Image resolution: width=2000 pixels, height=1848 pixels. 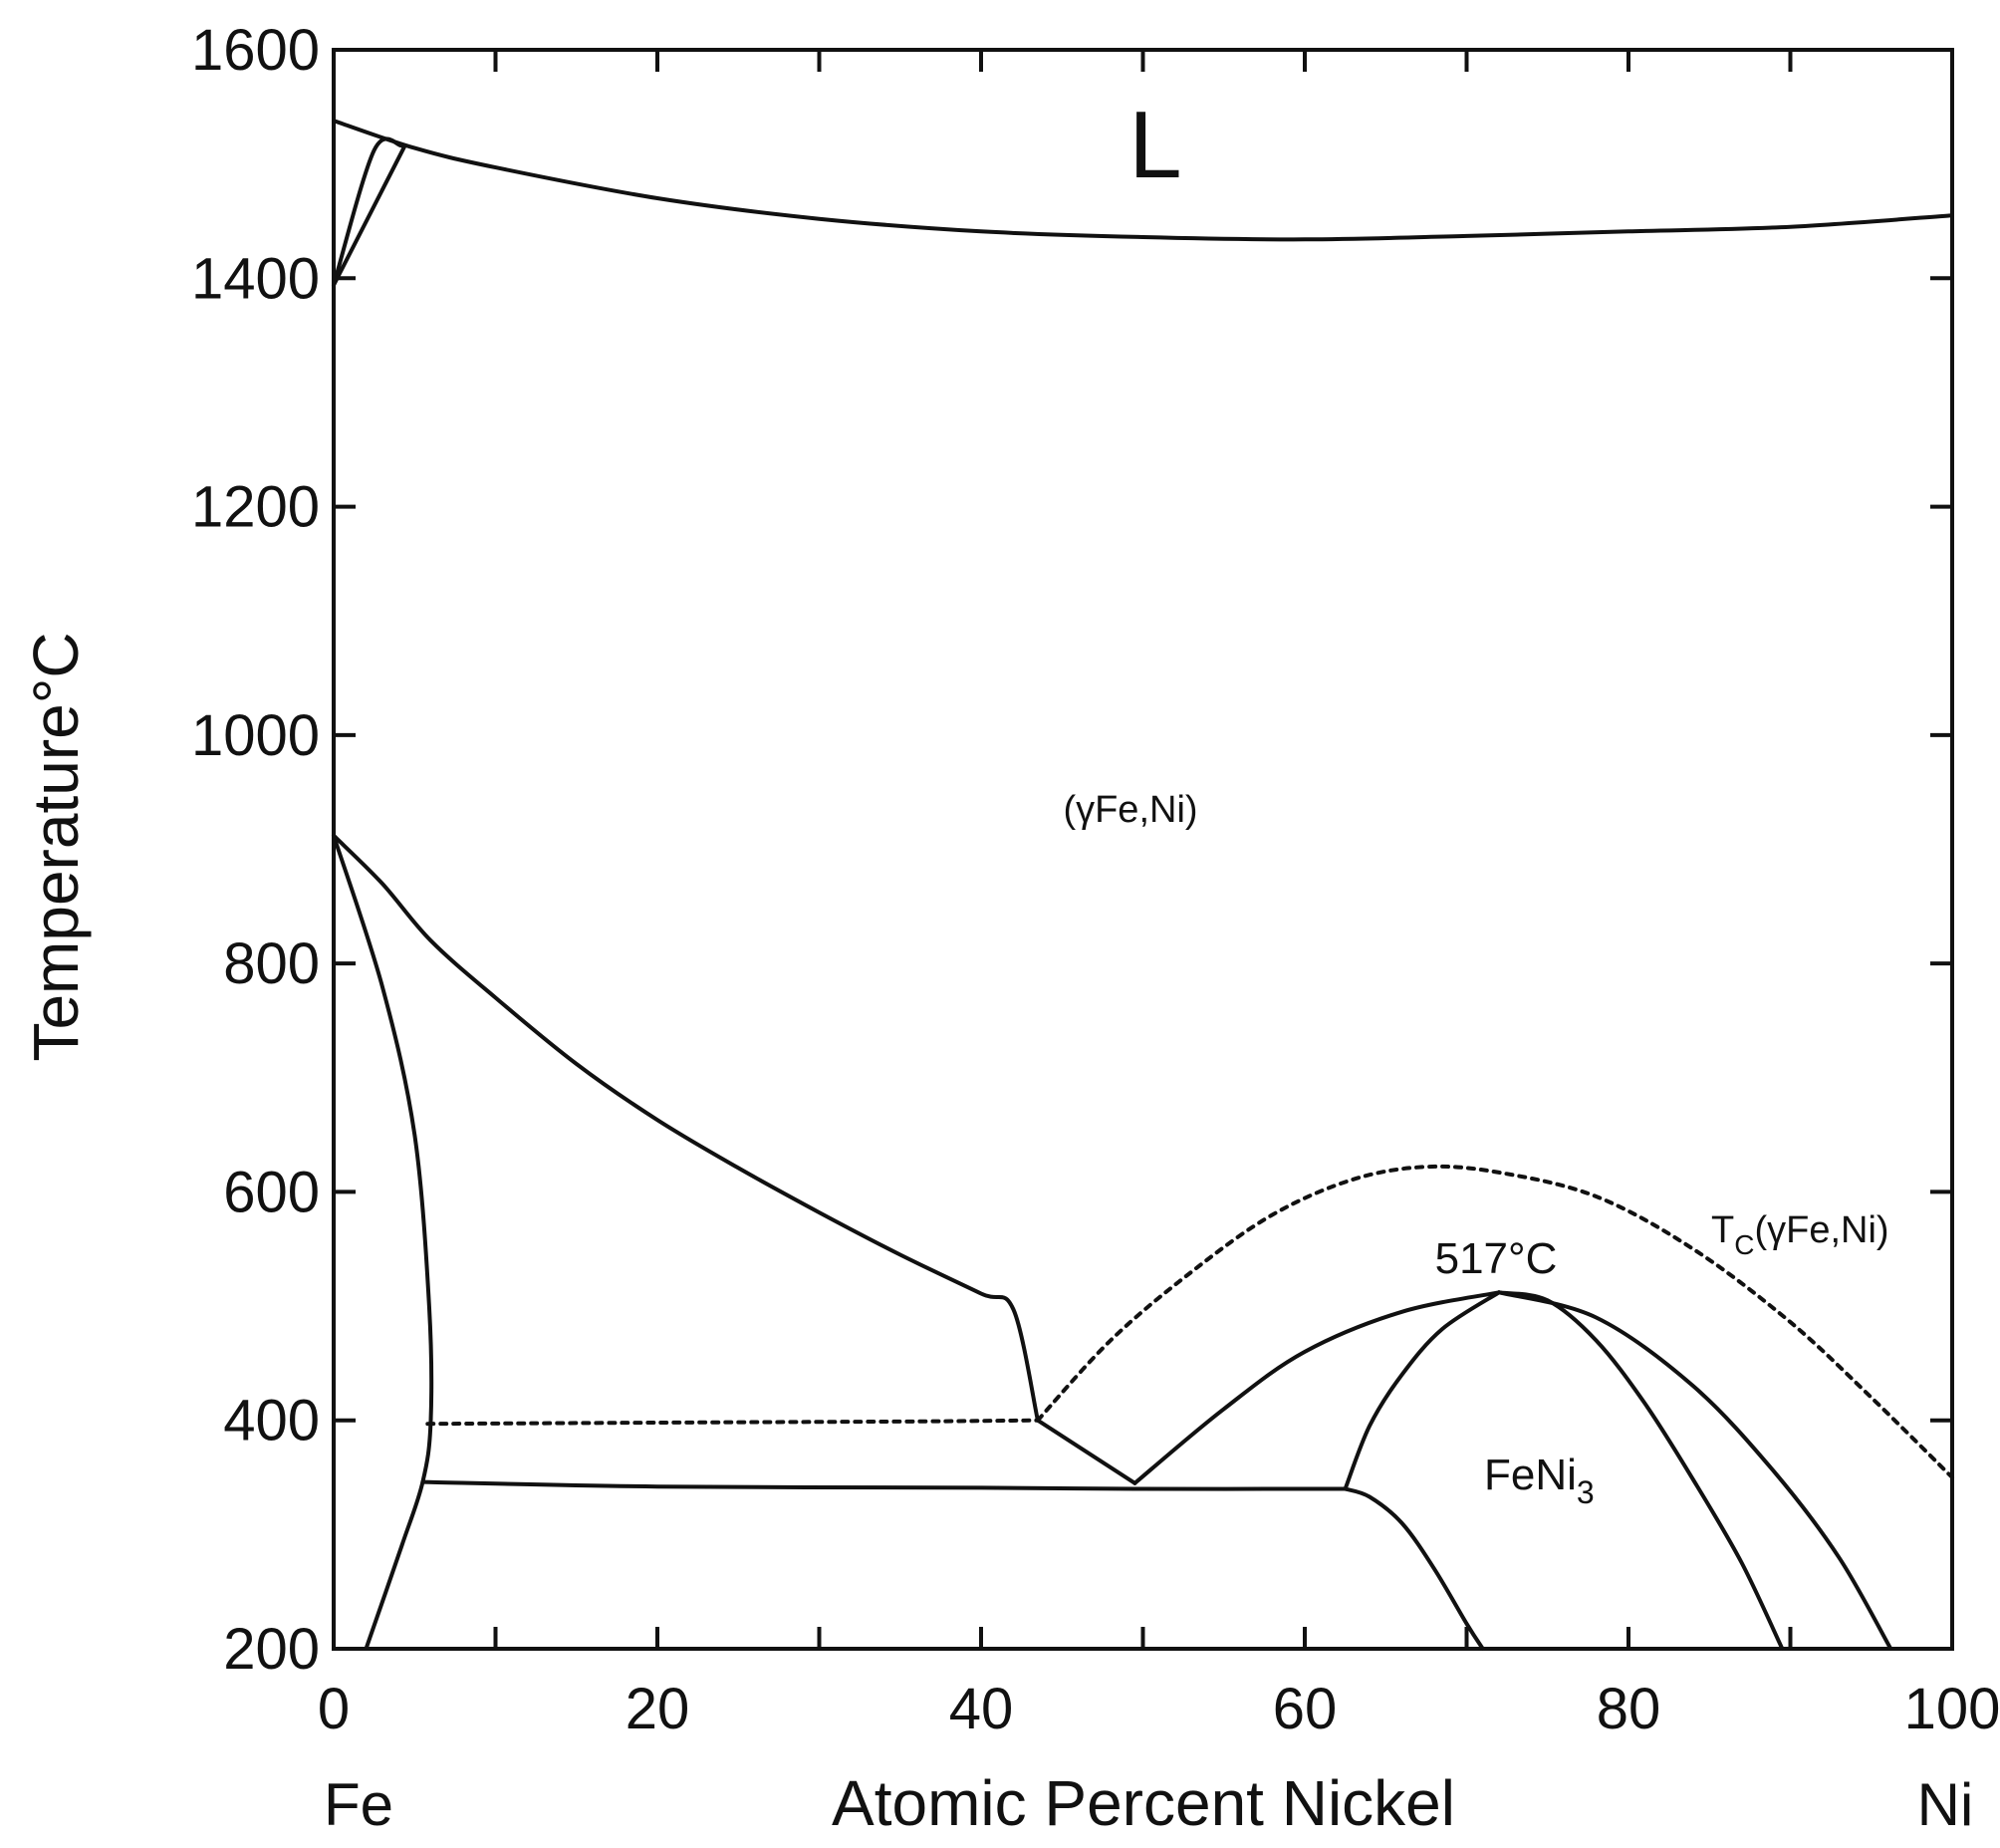 What do you see at coordinates (1945, 1805) in the screenshot?
I see `ni-label: Ni` at bounding box center [1945, 1805].